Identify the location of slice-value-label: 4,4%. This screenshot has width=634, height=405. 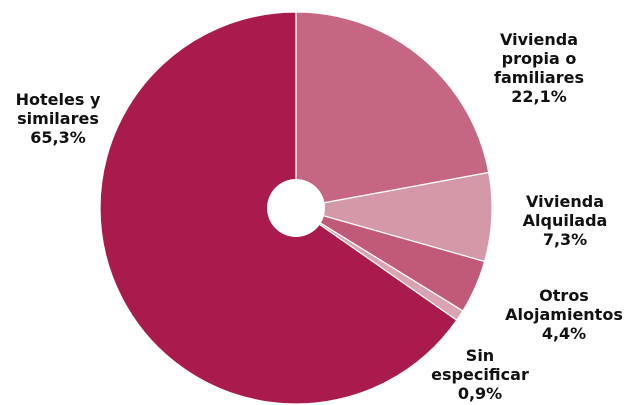
(564, 333).